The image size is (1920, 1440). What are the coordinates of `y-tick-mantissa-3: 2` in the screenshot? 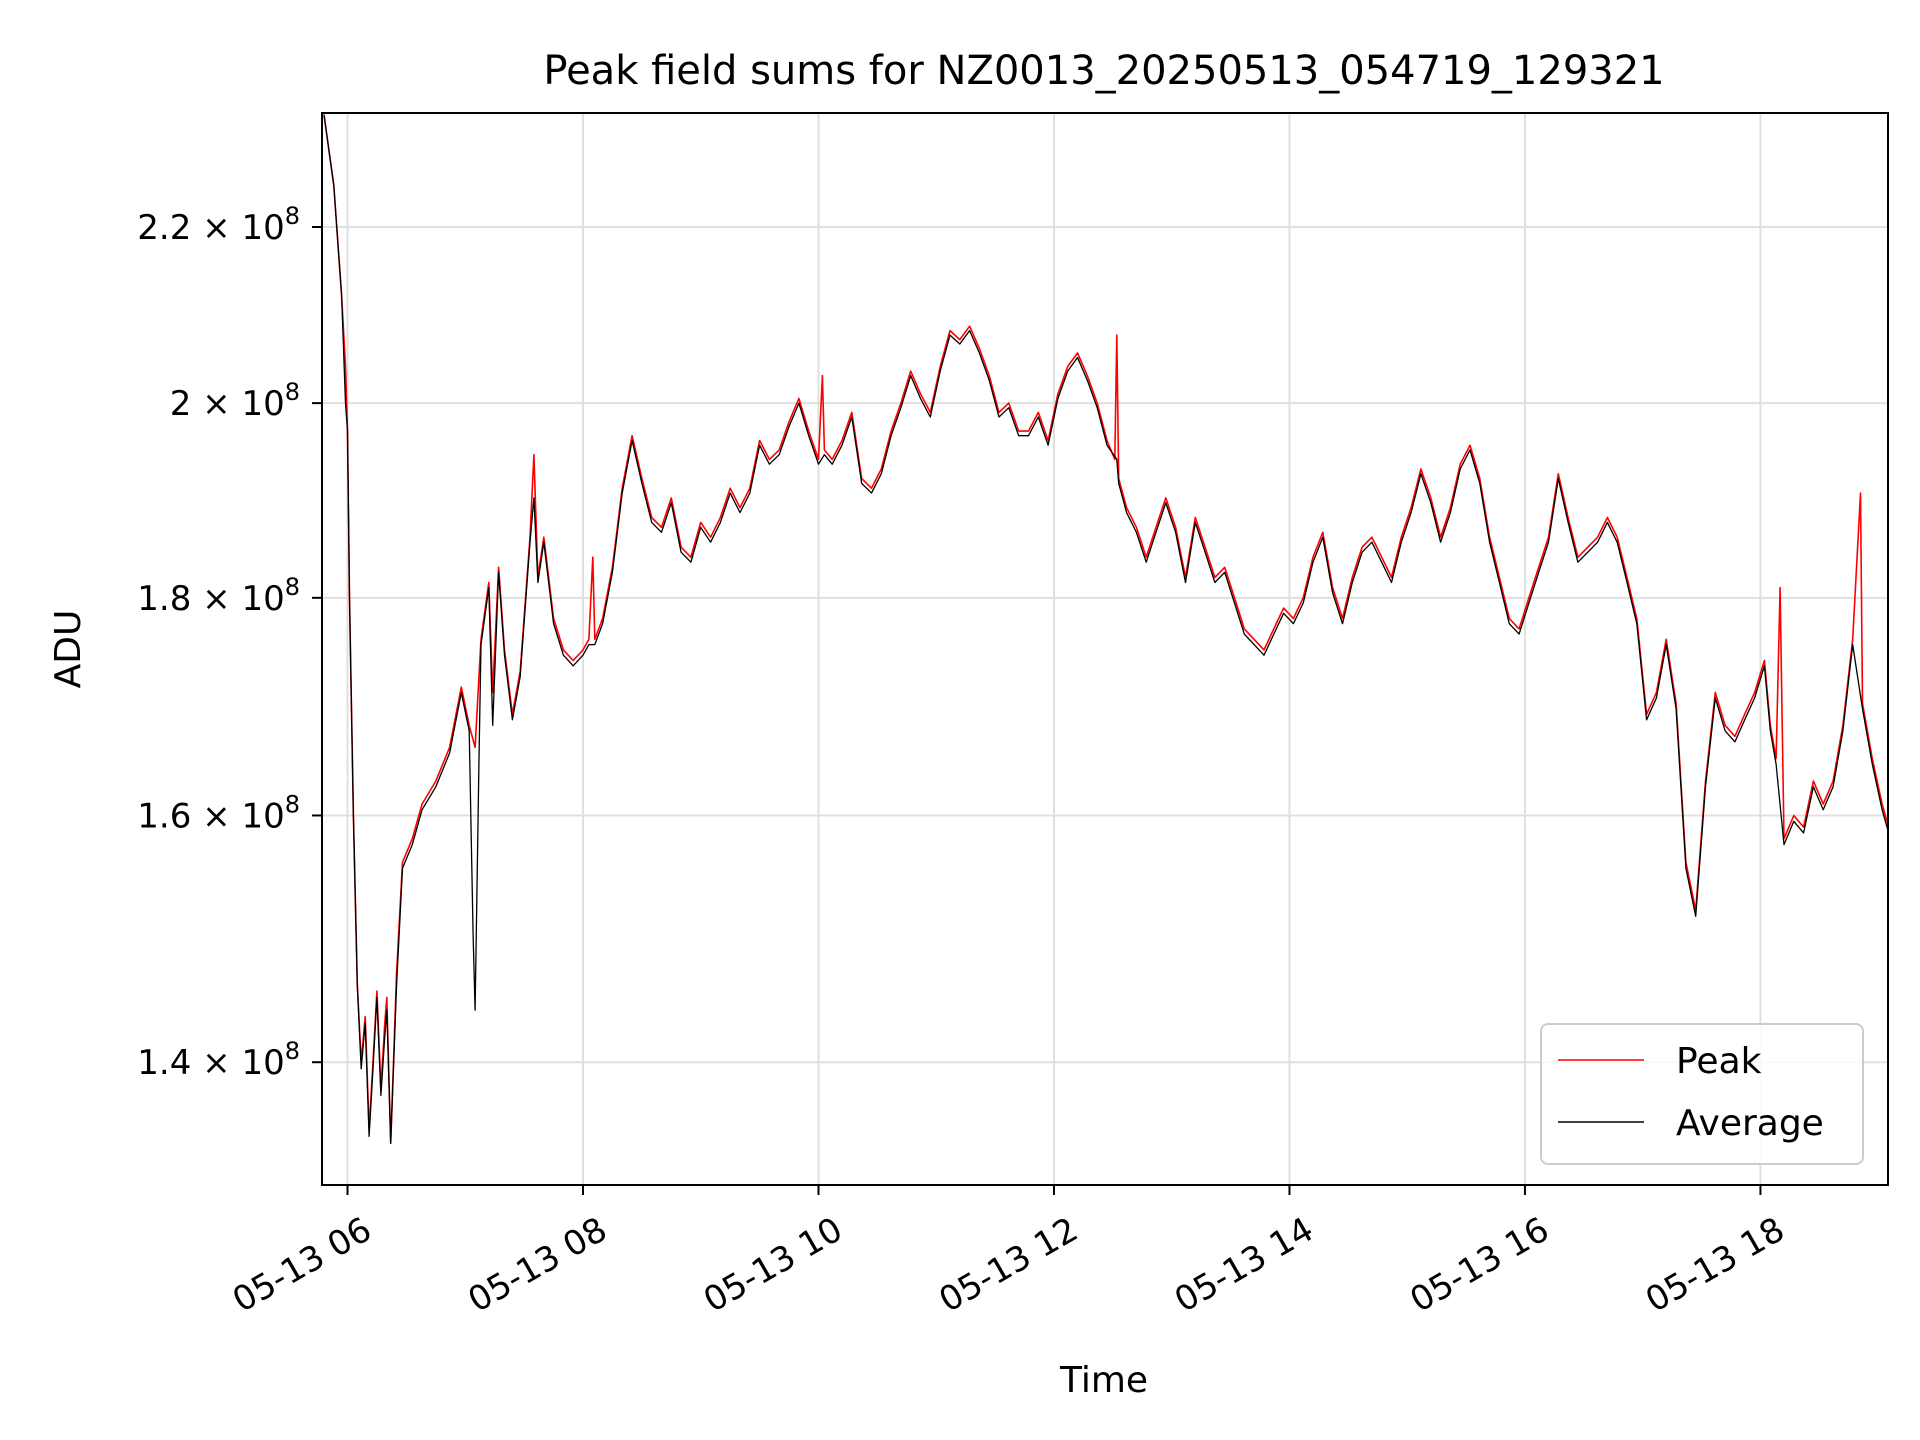 It's located at (181, 404).